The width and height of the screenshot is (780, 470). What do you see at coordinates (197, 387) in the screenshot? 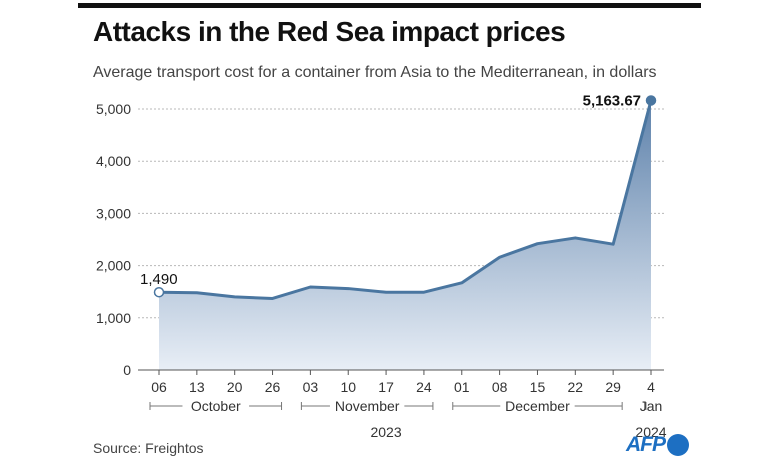
I see `x-tick-label: 13` at bounding box center [197, 387].